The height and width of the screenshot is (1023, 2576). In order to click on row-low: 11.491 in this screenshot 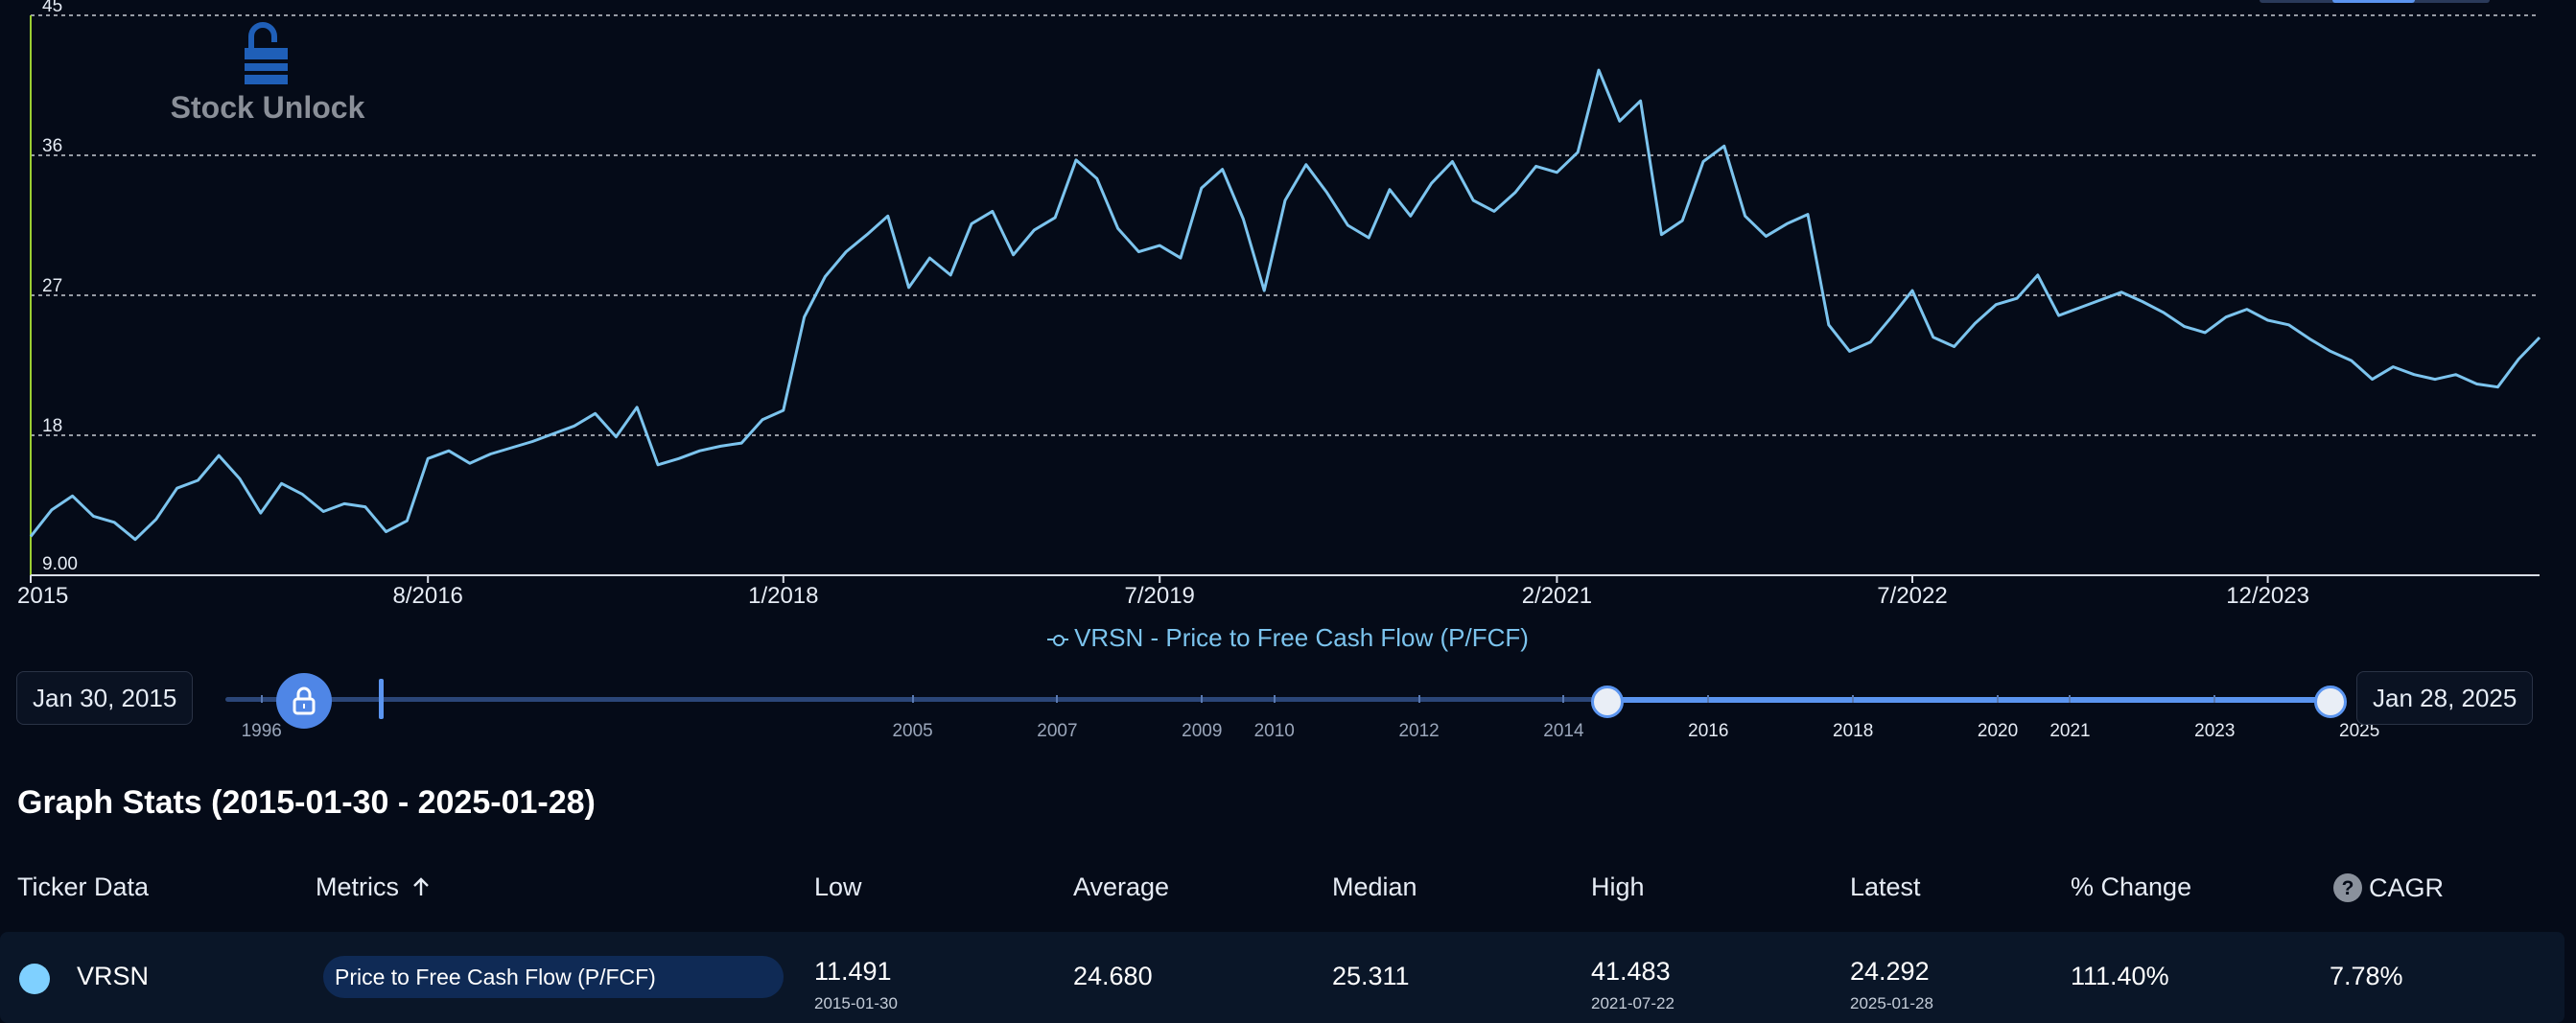, I will do `click(853, 971)`.